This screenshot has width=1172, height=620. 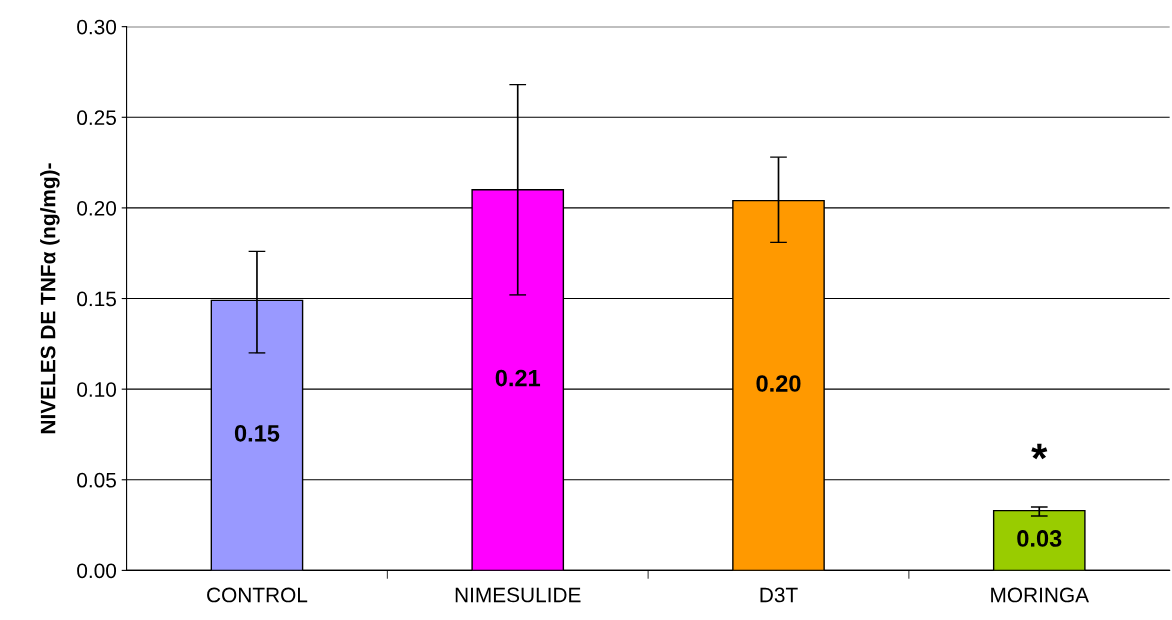 I want to click on data-label: 0.20, so click(x=778, y=383).